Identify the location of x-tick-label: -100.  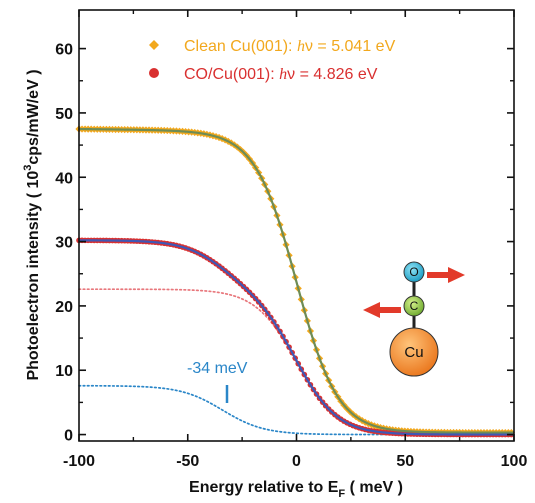
(79, 461).